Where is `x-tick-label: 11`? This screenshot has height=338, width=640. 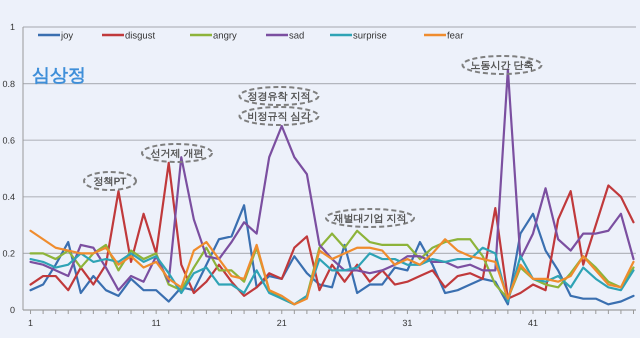 x-tick-label: 11 is located at coordinates (156, 323).